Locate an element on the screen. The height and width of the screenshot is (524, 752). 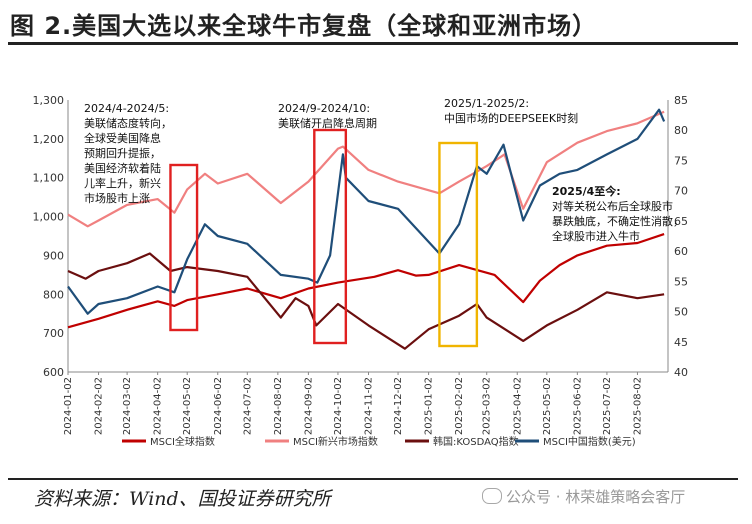
x-tick-label: 2025-07-02 is located at coordinates (607, 406).